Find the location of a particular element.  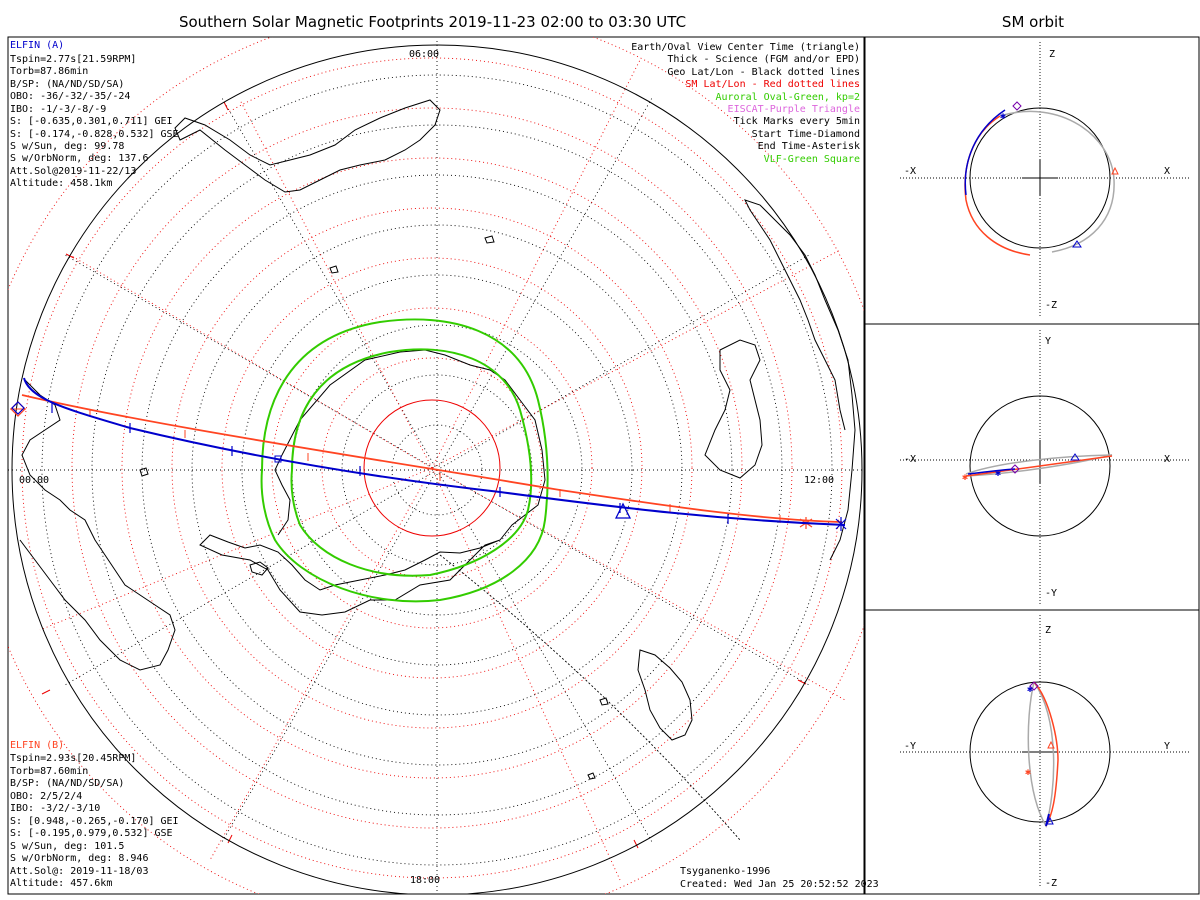

legend-entry: End Time-Asterisk is located at coordinates (809, 146).